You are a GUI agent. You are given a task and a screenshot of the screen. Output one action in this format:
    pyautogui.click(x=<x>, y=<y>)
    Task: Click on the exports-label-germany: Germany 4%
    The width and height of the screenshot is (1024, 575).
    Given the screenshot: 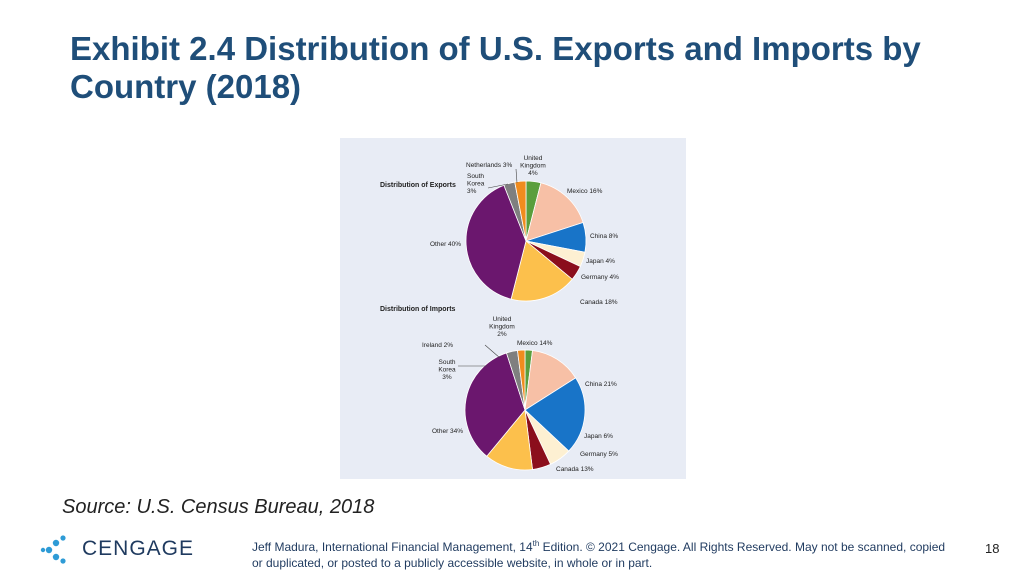 What is the action you would take?
    pyautogui.click(x=600, y=277)
    